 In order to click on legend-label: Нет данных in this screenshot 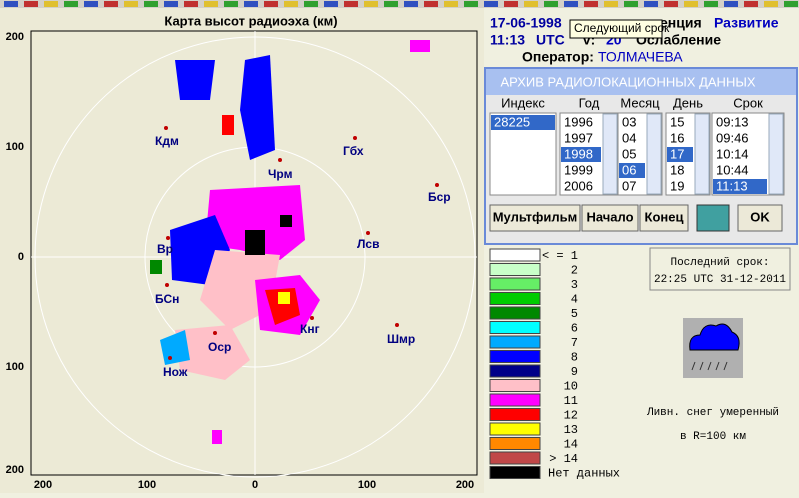, I will do `click(584, 474)`.